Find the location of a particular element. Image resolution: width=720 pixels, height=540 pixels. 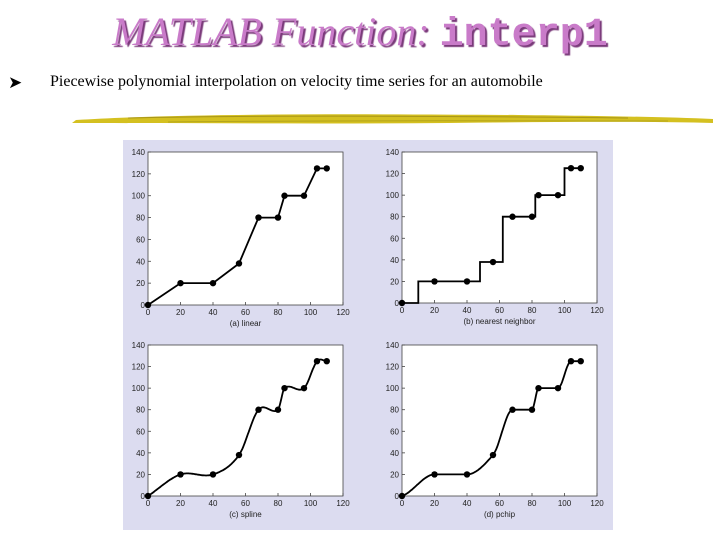

plot-area-nearest is located at coordinates (499, 227).